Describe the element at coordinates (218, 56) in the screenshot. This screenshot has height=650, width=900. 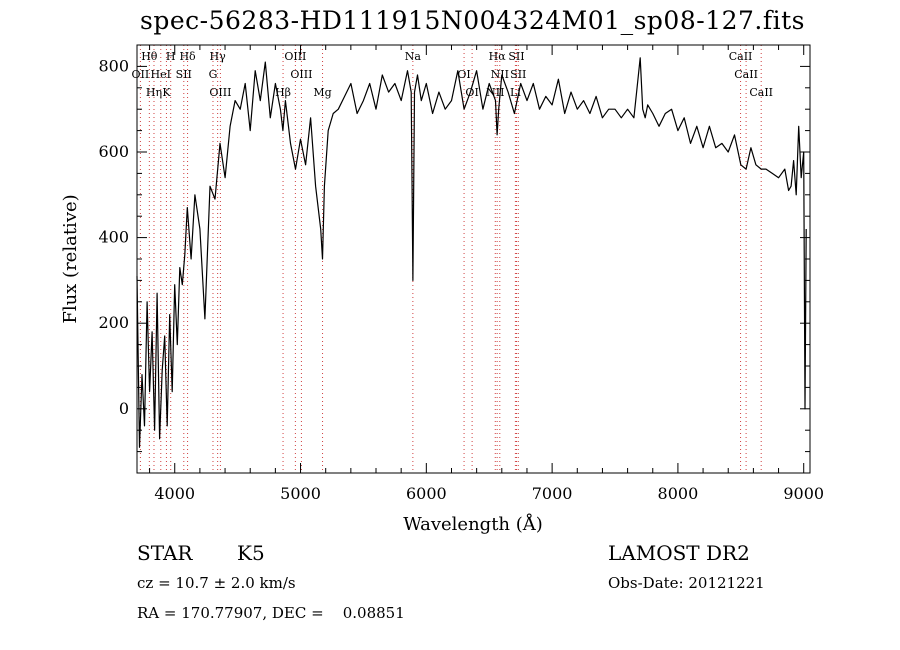
I see `spectral-line-label: Hγ` at that location.